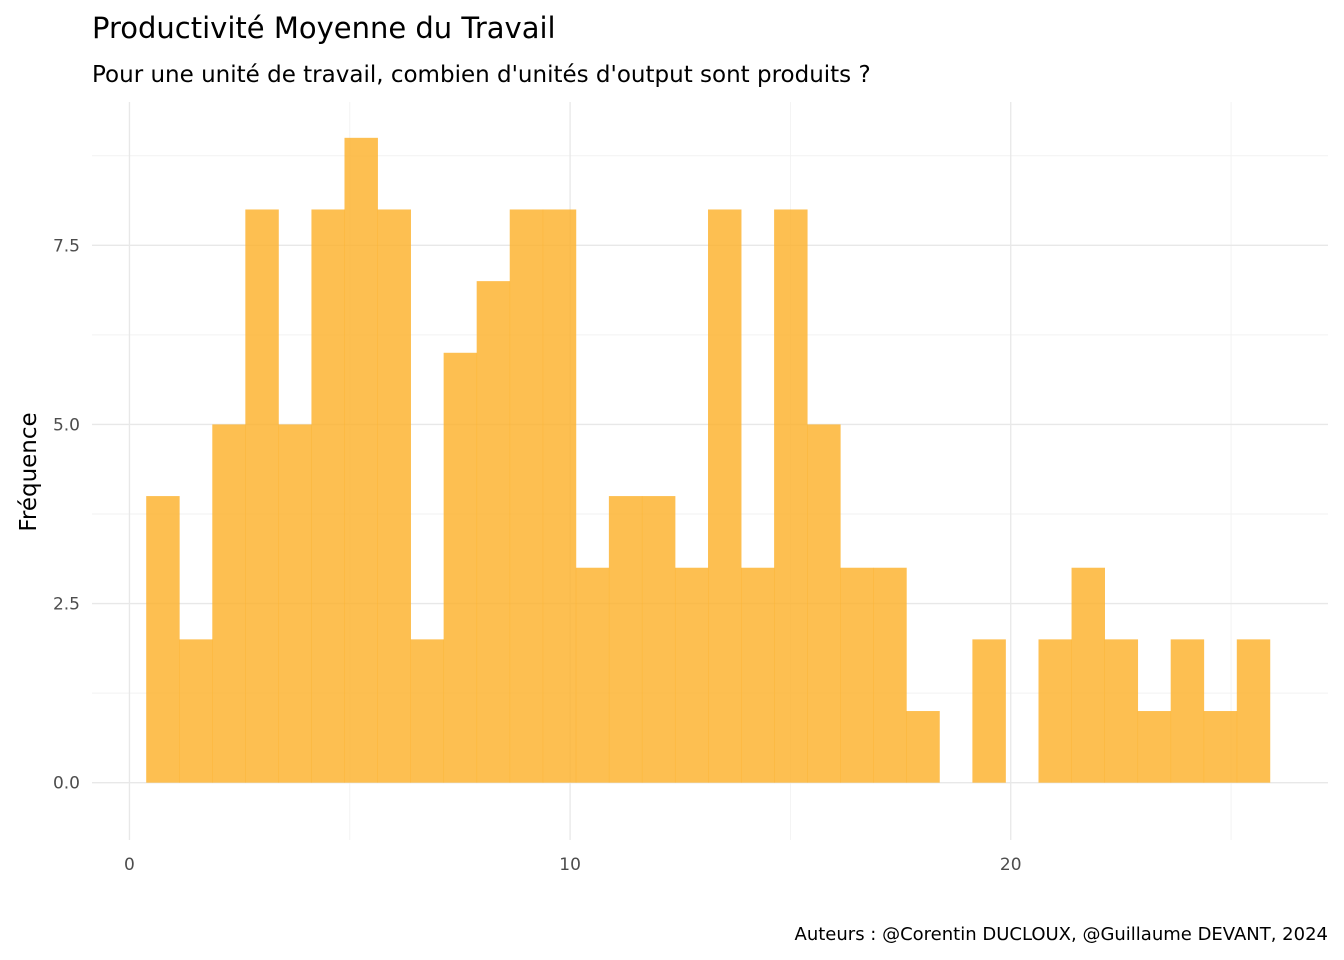 The image size is (1344, 960). I want to click on x-axis-ticks: 0 10 20, so click(573, 865).